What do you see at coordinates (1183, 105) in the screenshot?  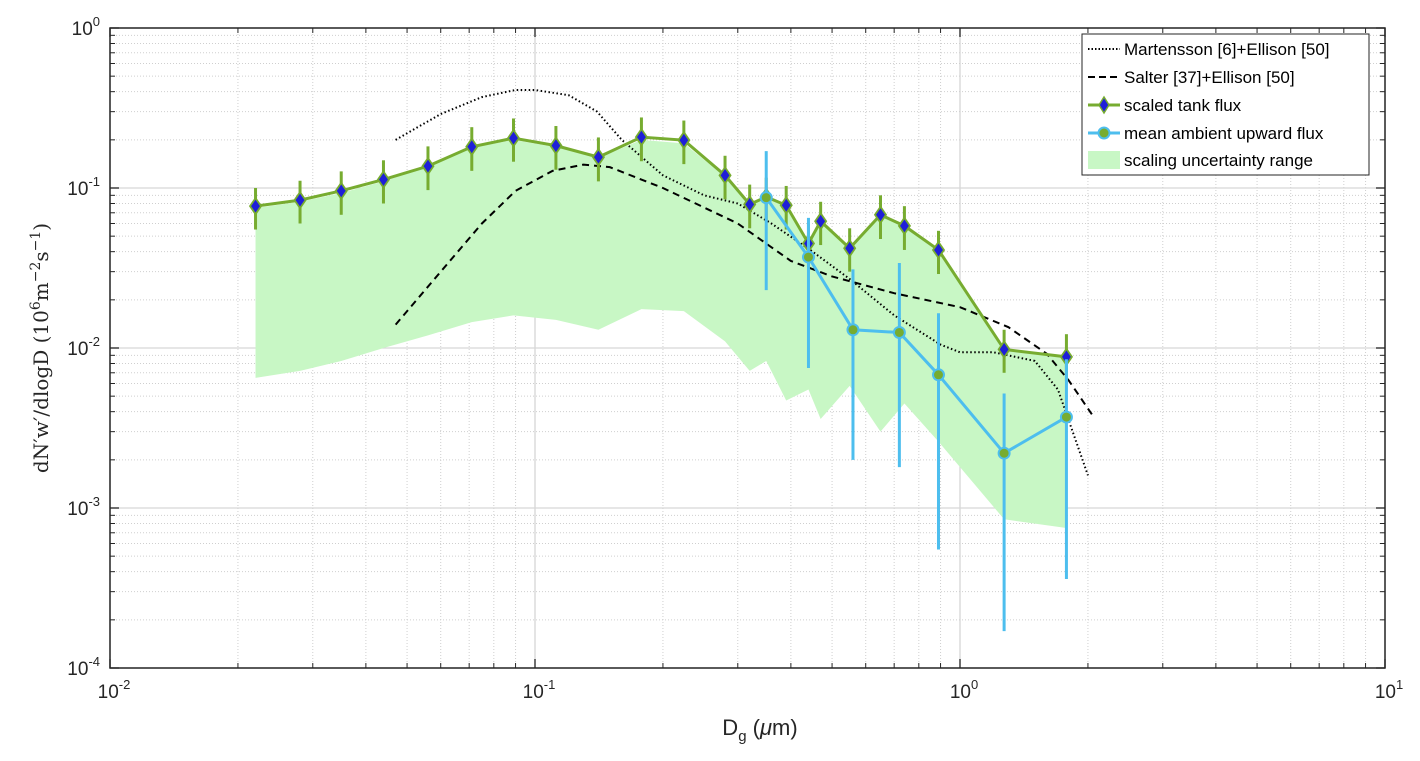 I see `legend-label-tank: scaled tank flux` at bounding box center [1183, 105].